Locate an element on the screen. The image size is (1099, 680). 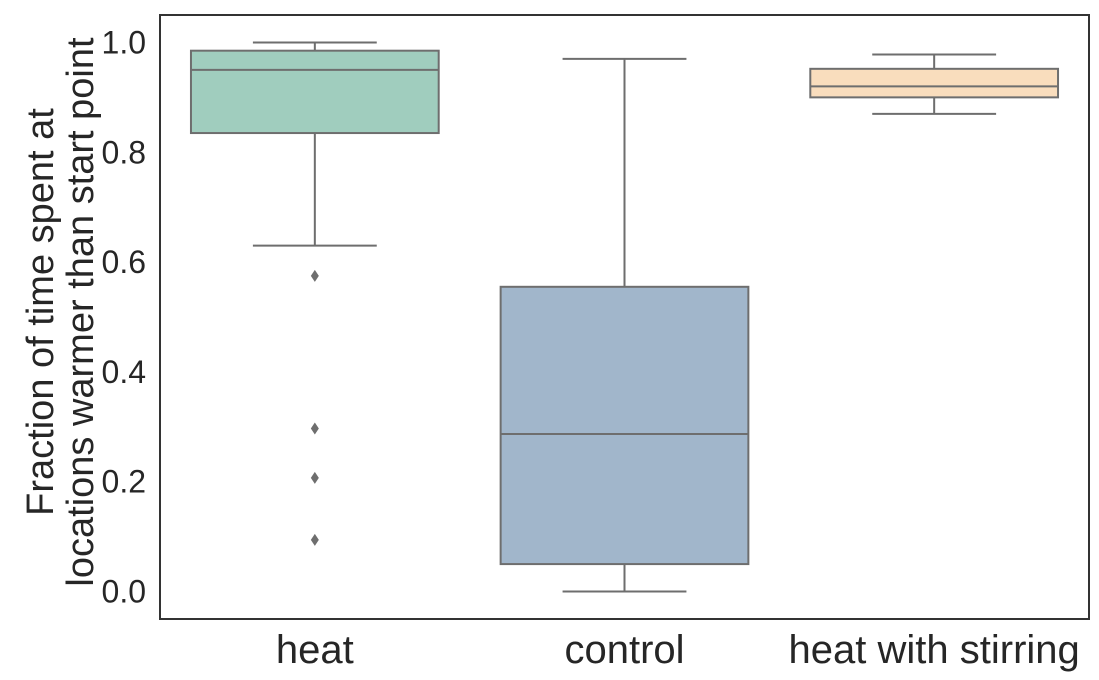
y-tick-labels: 0.0 0.2 0.4 0.6 0.8 1.0 is located at coordinates (124, 316).